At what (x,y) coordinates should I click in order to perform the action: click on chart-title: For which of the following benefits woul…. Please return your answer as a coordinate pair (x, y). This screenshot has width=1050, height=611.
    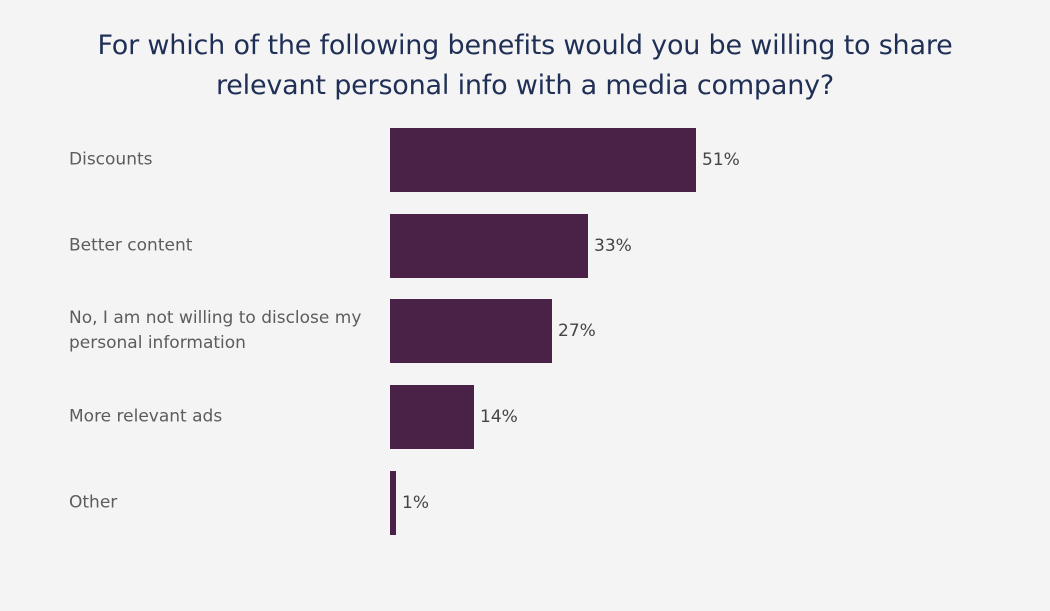
    Looking at the image, I should click on (525, 66).